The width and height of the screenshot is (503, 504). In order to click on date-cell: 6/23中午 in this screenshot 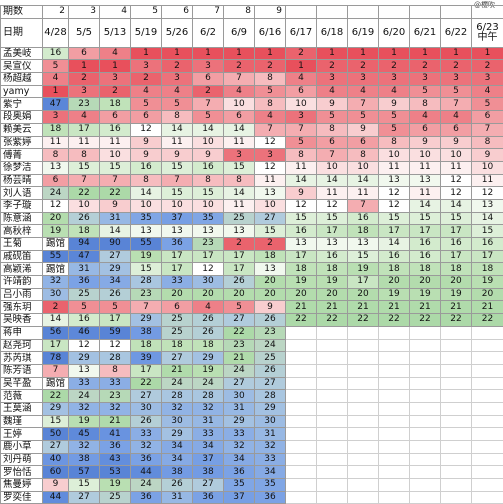, I will do `click(487, 32)`.